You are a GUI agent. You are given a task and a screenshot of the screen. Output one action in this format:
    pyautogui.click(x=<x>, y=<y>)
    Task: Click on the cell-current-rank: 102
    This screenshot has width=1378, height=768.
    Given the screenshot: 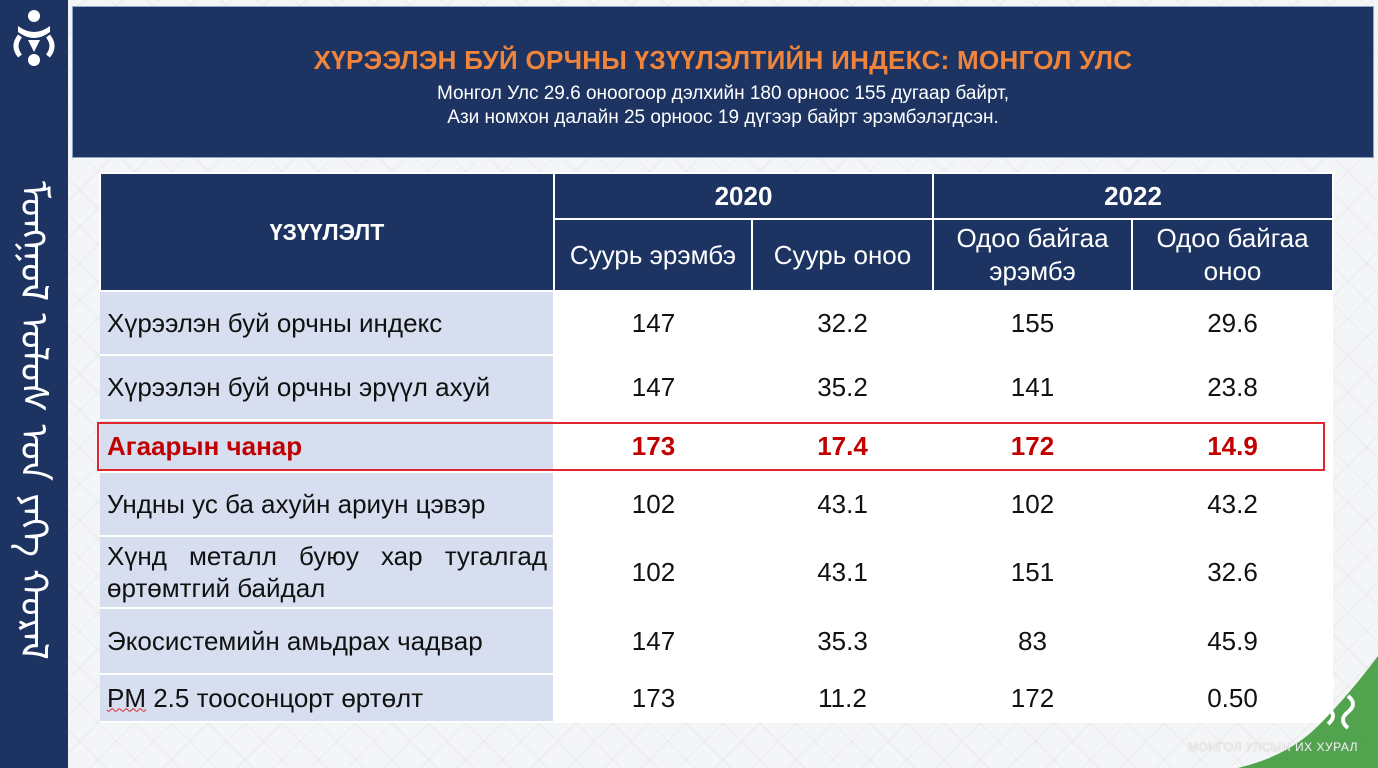 What is the action you would take?
    pyautogui.click(x=1032, y=504)
    